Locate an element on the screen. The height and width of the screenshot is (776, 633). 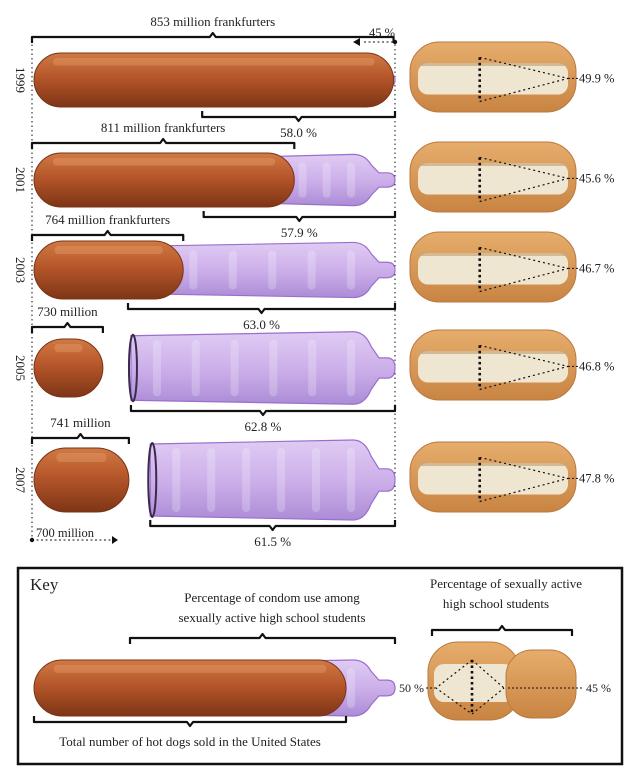
condom-value-label-1999: 58.0 % is located at coordinates (298, 132).